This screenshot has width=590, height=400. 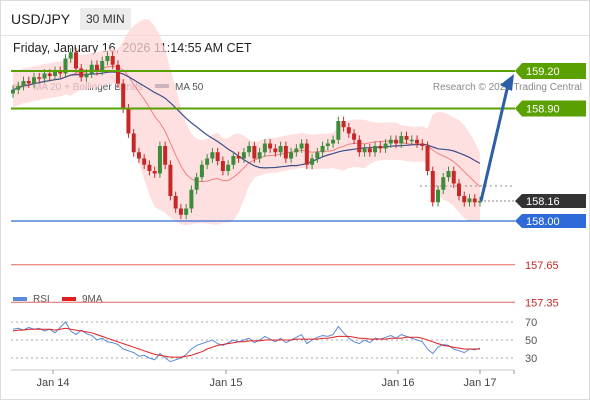 I want to click on chart-header: USD/JPY 30 MIN, so click(x=295, y=18).